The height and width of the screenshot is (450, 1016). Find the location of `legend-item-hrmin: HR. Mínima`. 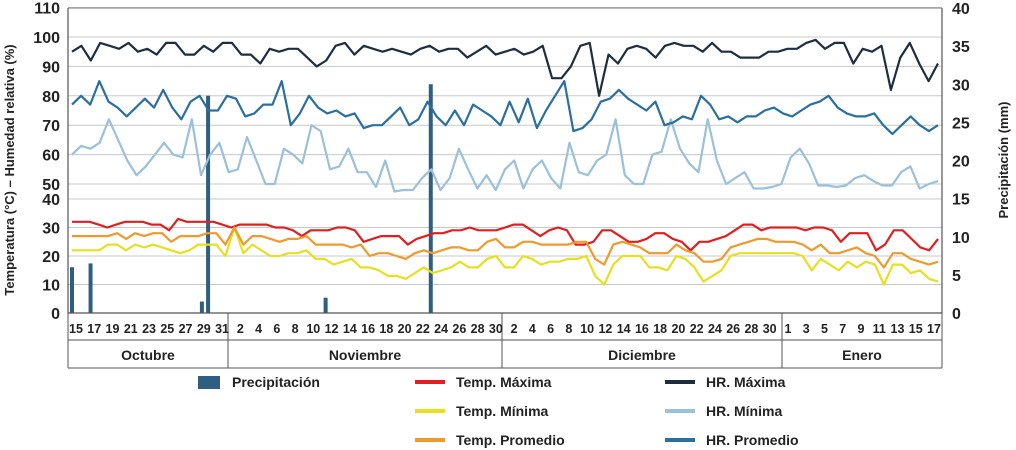

legend-item-hrmin: HR. Mínima is located at coordinates (723, 411).